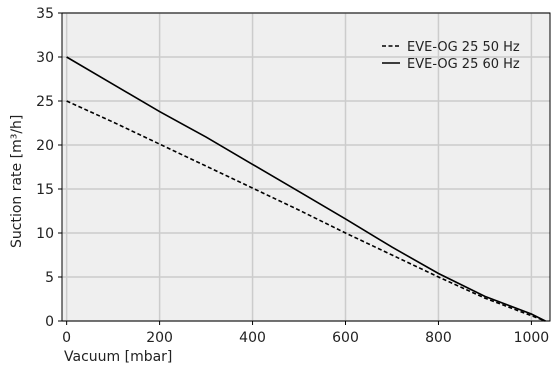 This screenshot has height=374, width=553. Describe the element at coordinates (463, 47) in the screenshot. I see `legend-label-1: EVE-OG 25 50 Hz` at that location.